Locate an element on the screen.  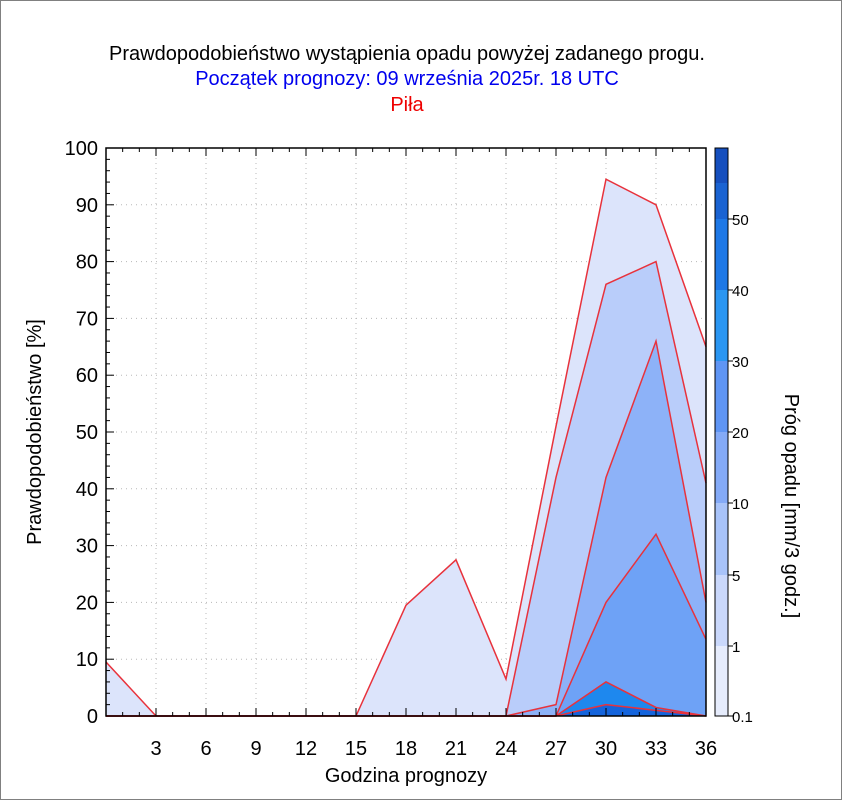
colorbar-tick-label: 30 is located at coordinates (740, 362).